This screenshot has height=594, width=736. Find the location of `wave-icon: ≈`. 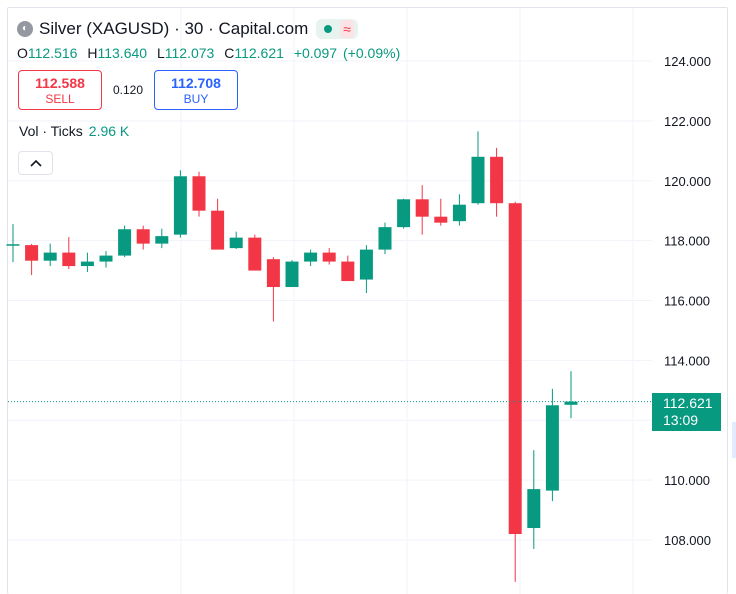

wave-icon: ≈ is located at coordinates (347, 29).